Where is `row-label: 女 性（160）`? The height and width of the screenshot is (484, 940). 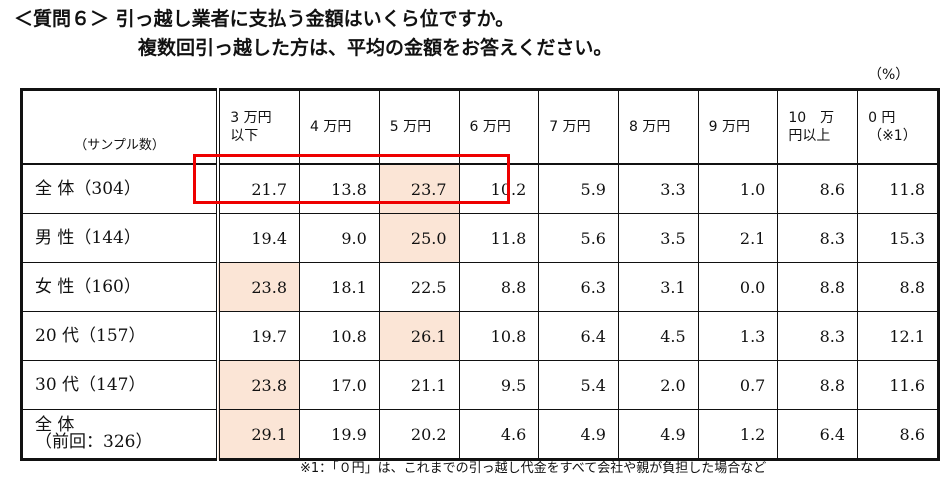 row-label: 女 性（160） is located at coordinates (121, 287).